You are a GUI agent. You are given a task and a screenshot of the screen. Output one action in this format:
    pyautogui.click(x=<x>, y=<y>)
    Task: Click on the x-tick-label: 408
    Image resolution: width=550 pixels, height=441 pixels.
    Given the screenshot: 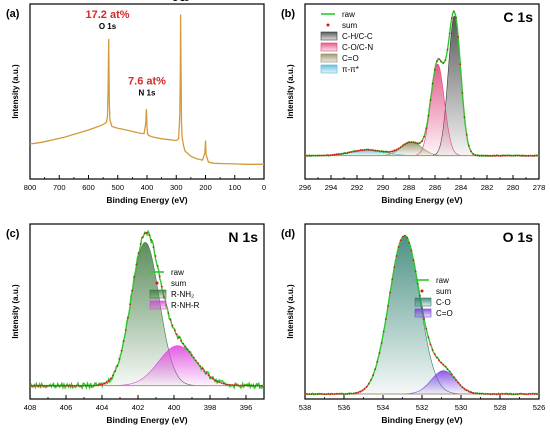 What is the action you would take?
    pyautogui.click(x=30, y=407)
    